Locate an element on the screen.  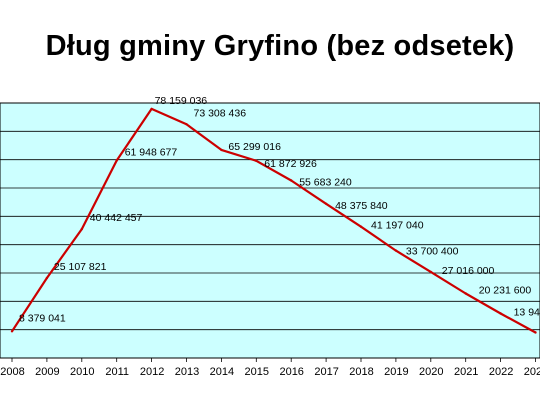
x-tick-label: 2019 is located at coordinates (396, 372).